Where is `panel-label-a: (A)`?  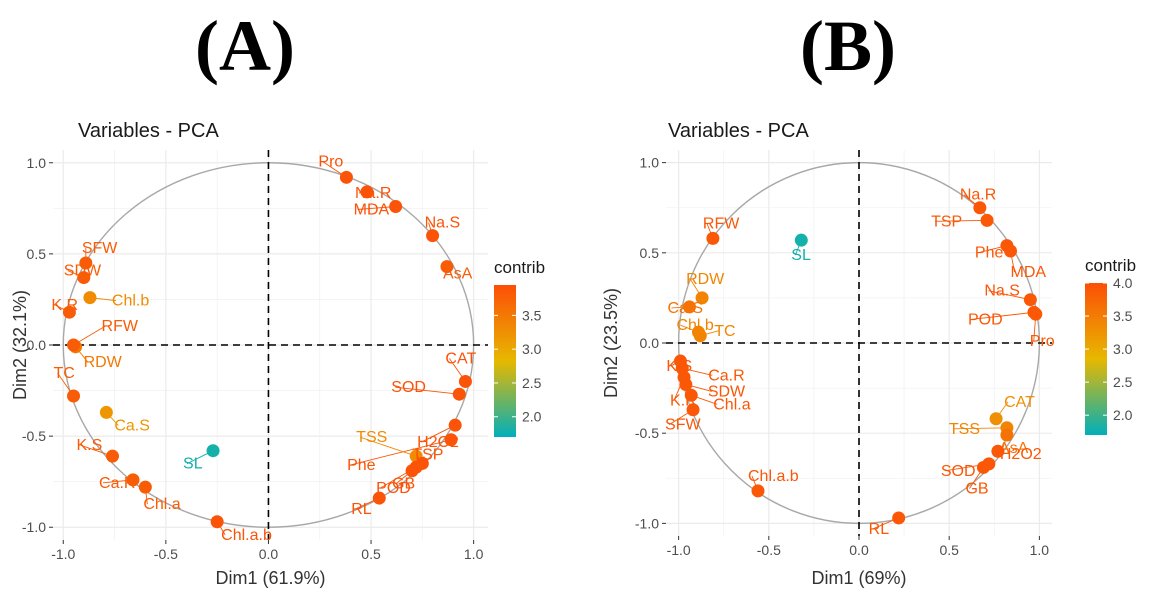 panel-label-a: (A) is located at coordinates (245, 46).